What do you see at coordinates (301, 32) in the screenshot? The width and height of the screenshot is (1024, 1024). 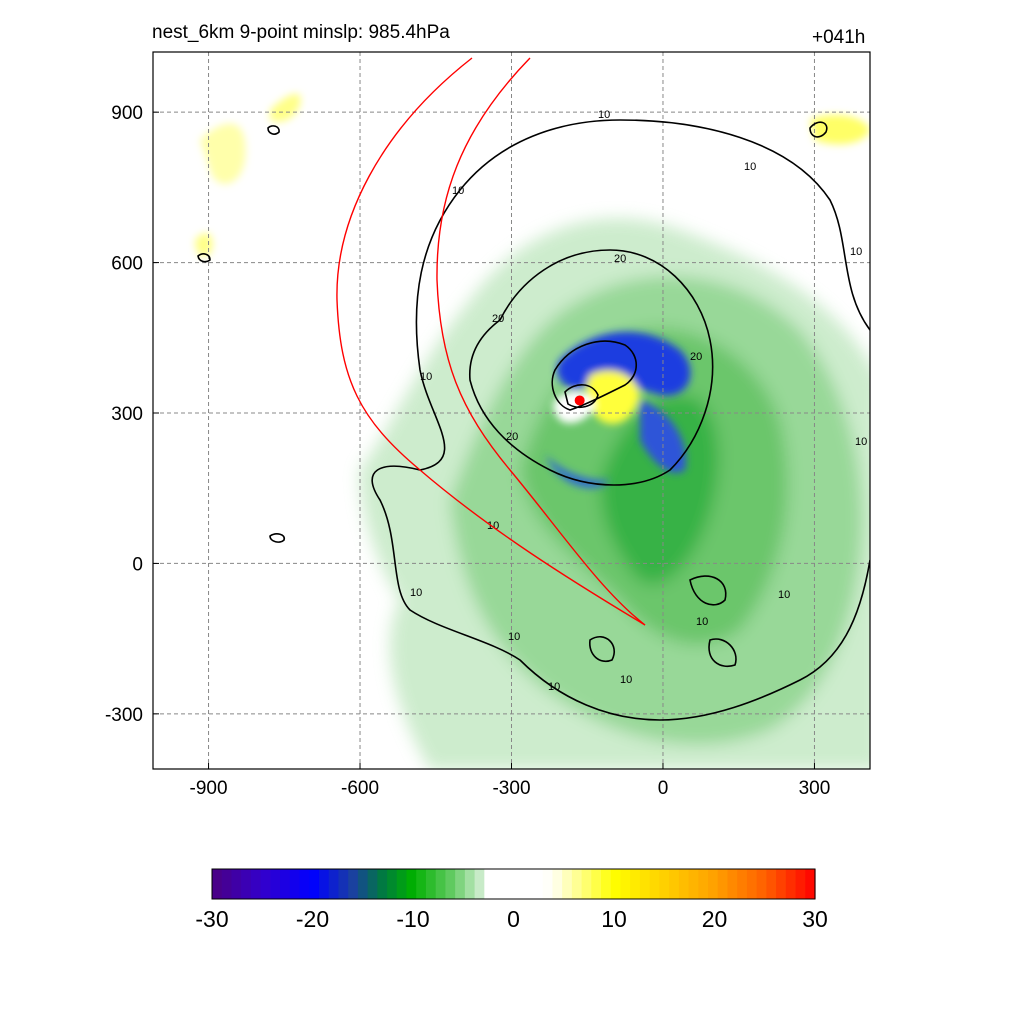 I see `plot-title: nest_6km 9-point minslp: 985.4hPa` at bounding box center [301, 32].